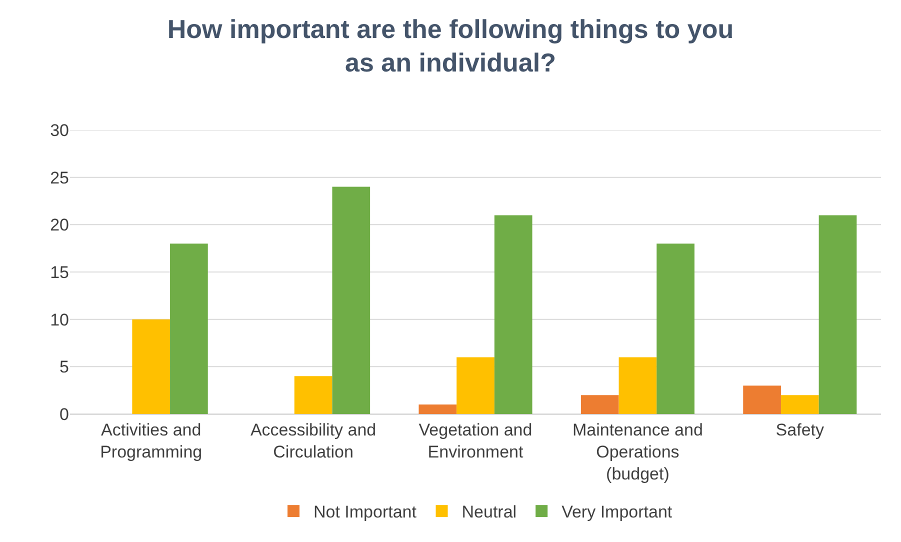 This screenshot has height=542, width=901. What do you see at coordinates (59, 320) in the screenshot?
I see `y-tick-label: 10` at bounding box center [59, 320].